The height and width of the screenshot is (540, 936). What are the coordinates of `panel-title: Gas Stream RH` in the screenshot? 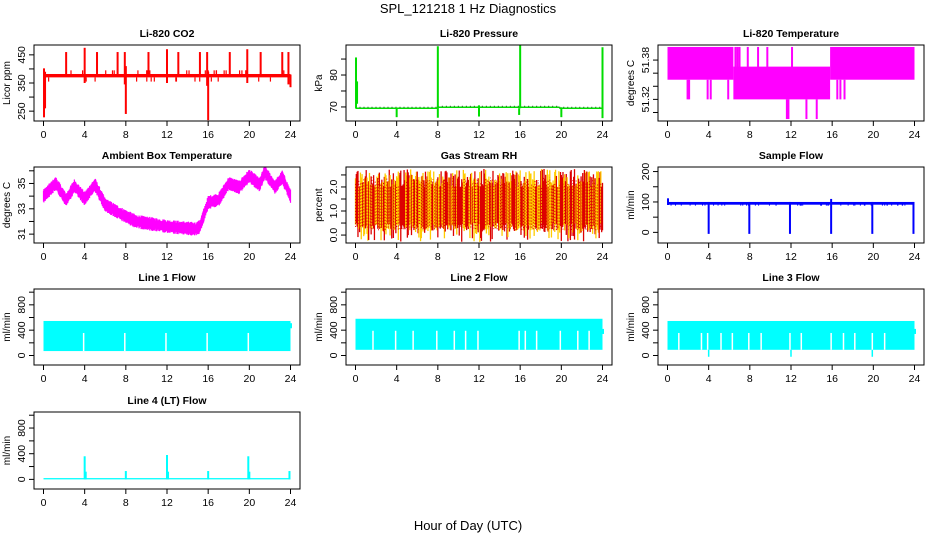 It's located at (479, 156).